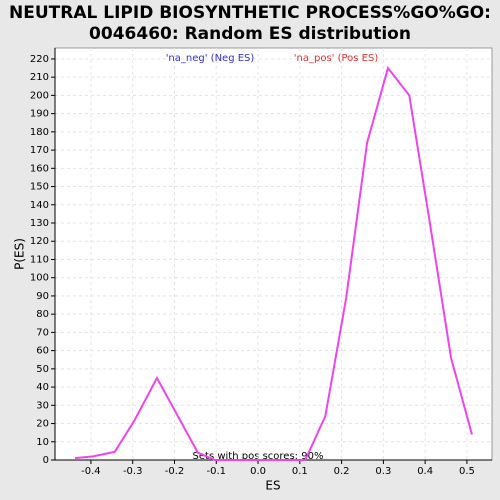 Image resolution: width=500 pixels, height=500 pixels. Describe the element at coordinates (91, 471) in the screenshot. I see `x-tick-label: -0.4` at that location.